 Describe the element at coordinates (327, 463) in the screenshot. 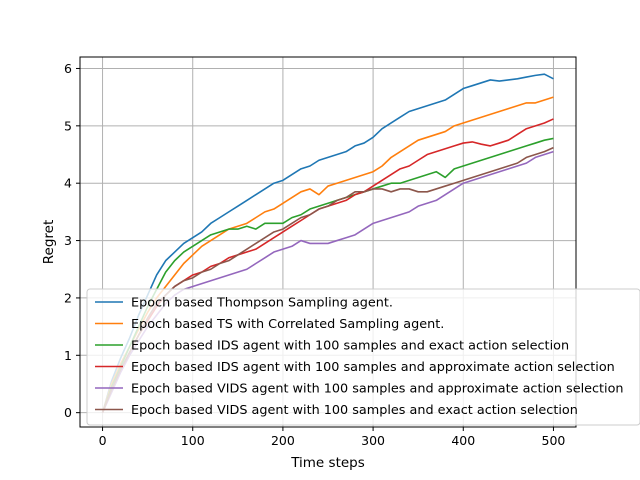

I see `x-axis-label: Time steps` at that location.